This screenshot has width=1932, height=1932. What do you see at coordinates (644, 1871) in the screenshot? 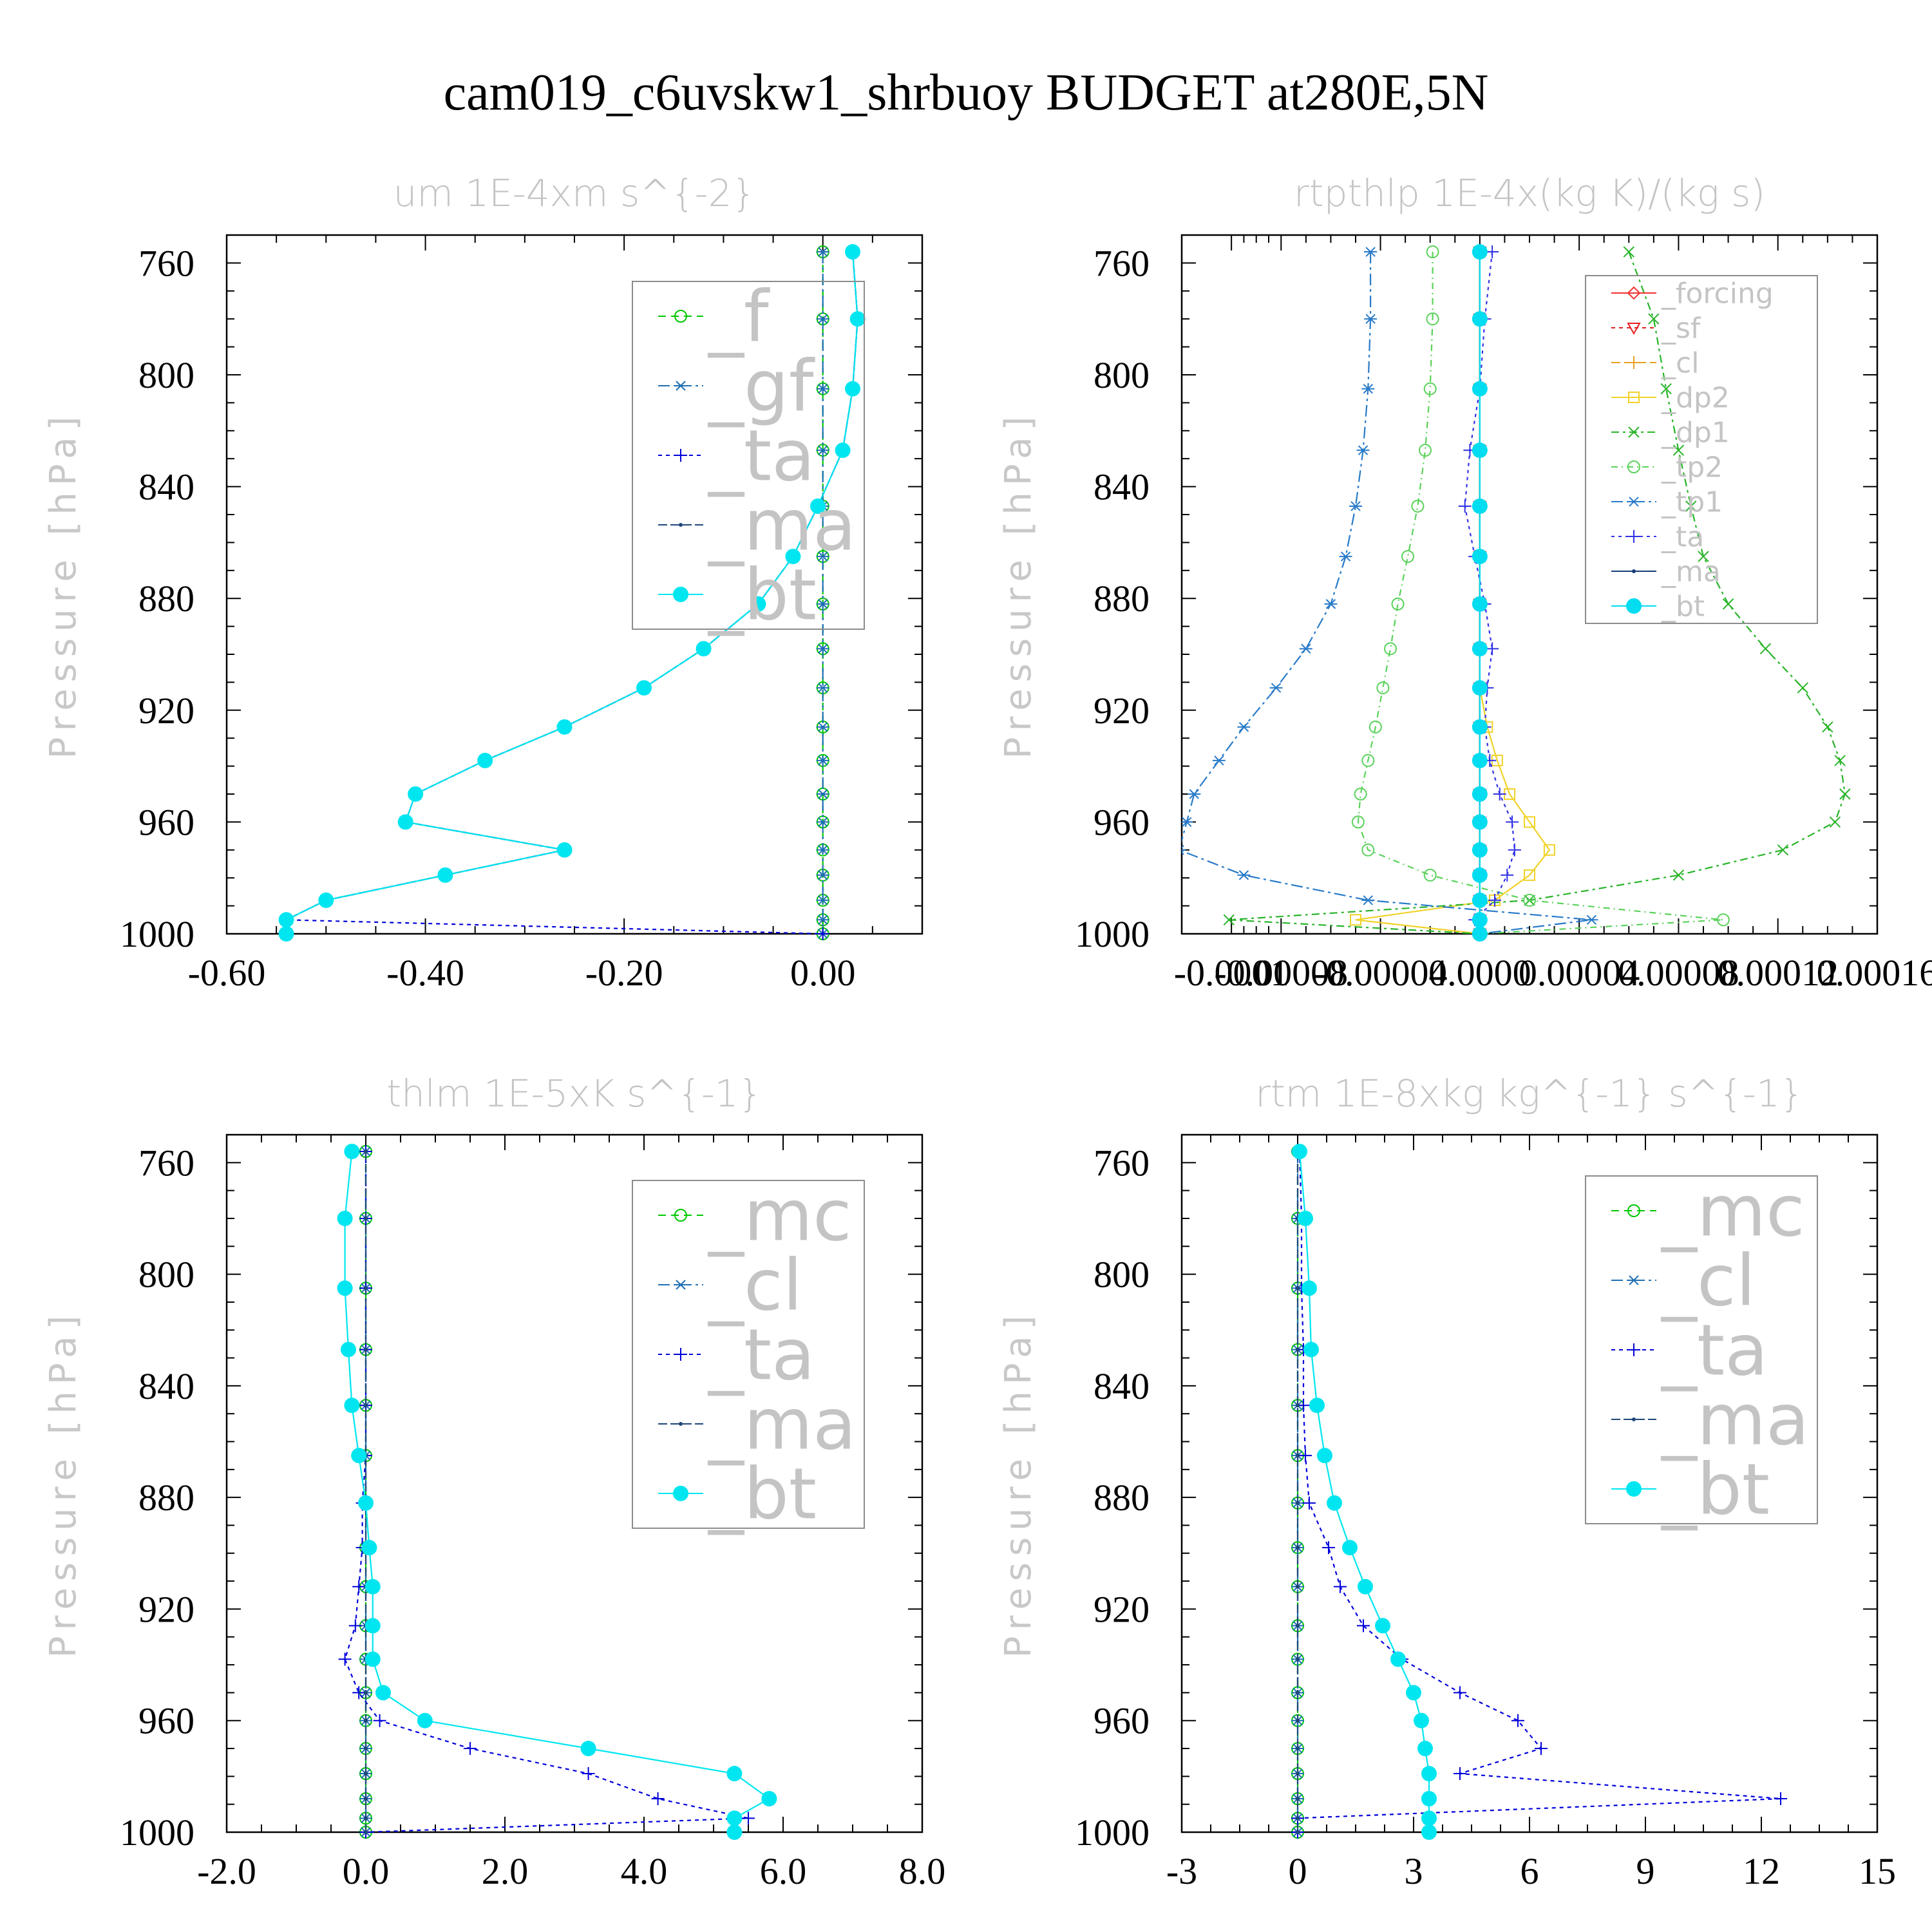
I see `x-tick-label: 4.0` at bounding box center [644, 1871].